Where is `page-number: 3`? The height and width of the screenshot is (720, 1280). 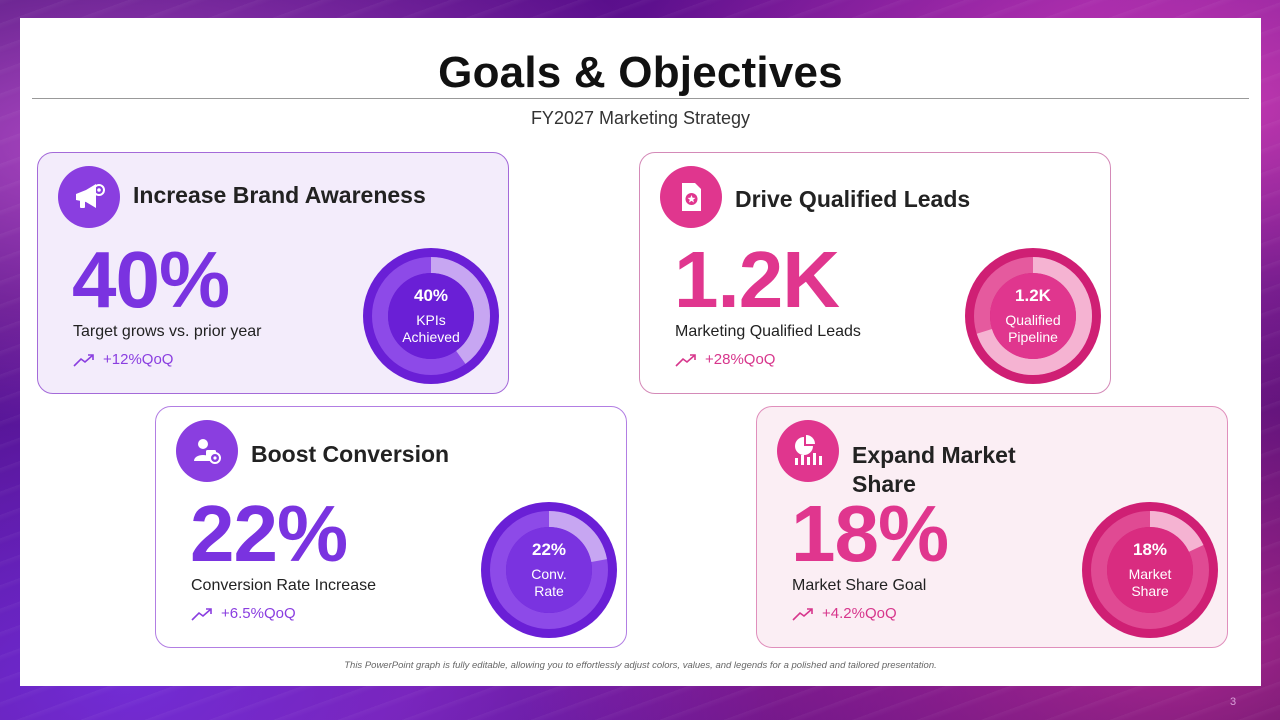
page-number: 3 is located at coordinates (1233, 702).